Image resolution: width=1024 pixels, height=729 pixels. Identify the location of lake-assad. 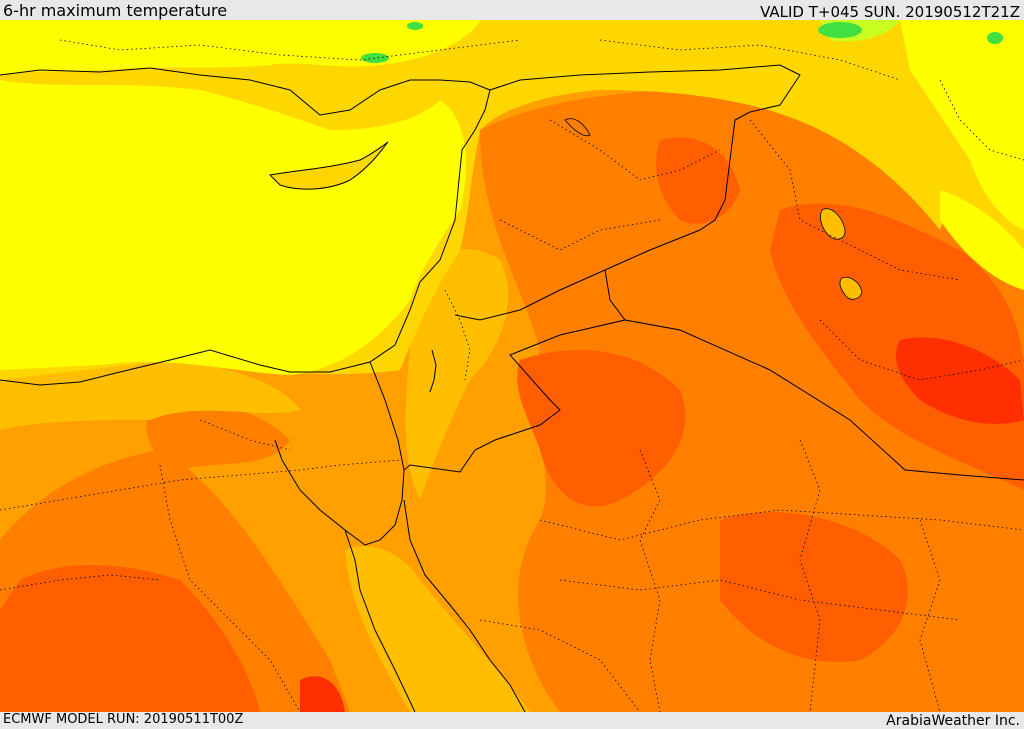
(577, 127).